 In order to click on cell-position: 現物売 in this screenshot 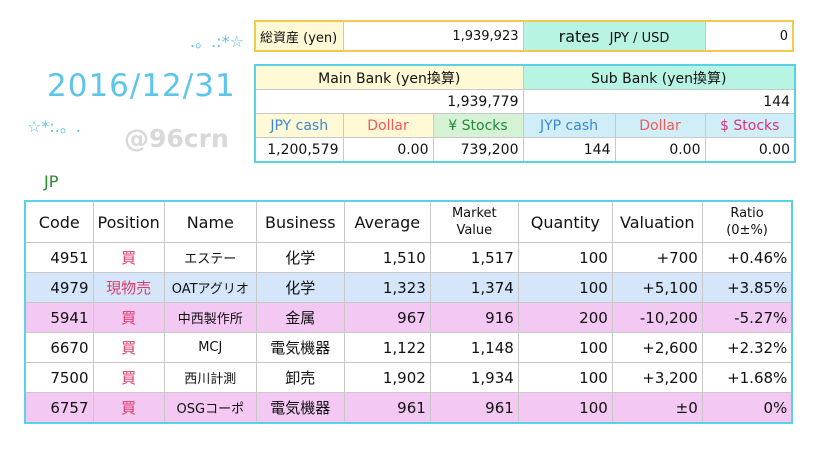, I will do `click(128, 287)`.